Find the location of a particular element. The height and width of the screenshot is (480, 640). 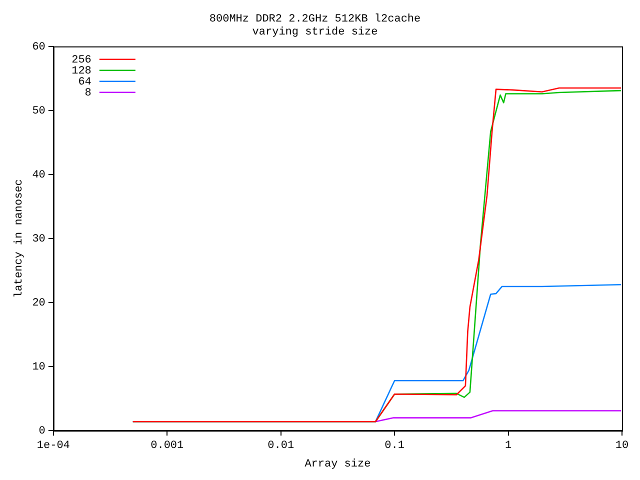

y-tick-label: 40 is located at coordinates (39, 175).